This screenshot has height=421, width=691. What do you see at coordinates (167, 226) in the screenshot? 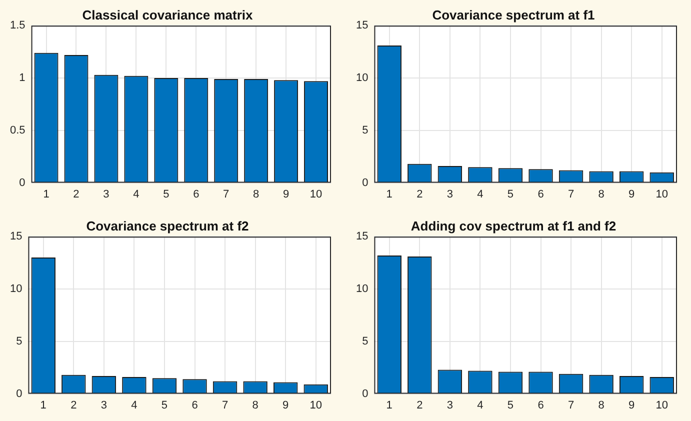
I see `chart-title: Covariance spectrum at f2` at bounding box center [167, 226].